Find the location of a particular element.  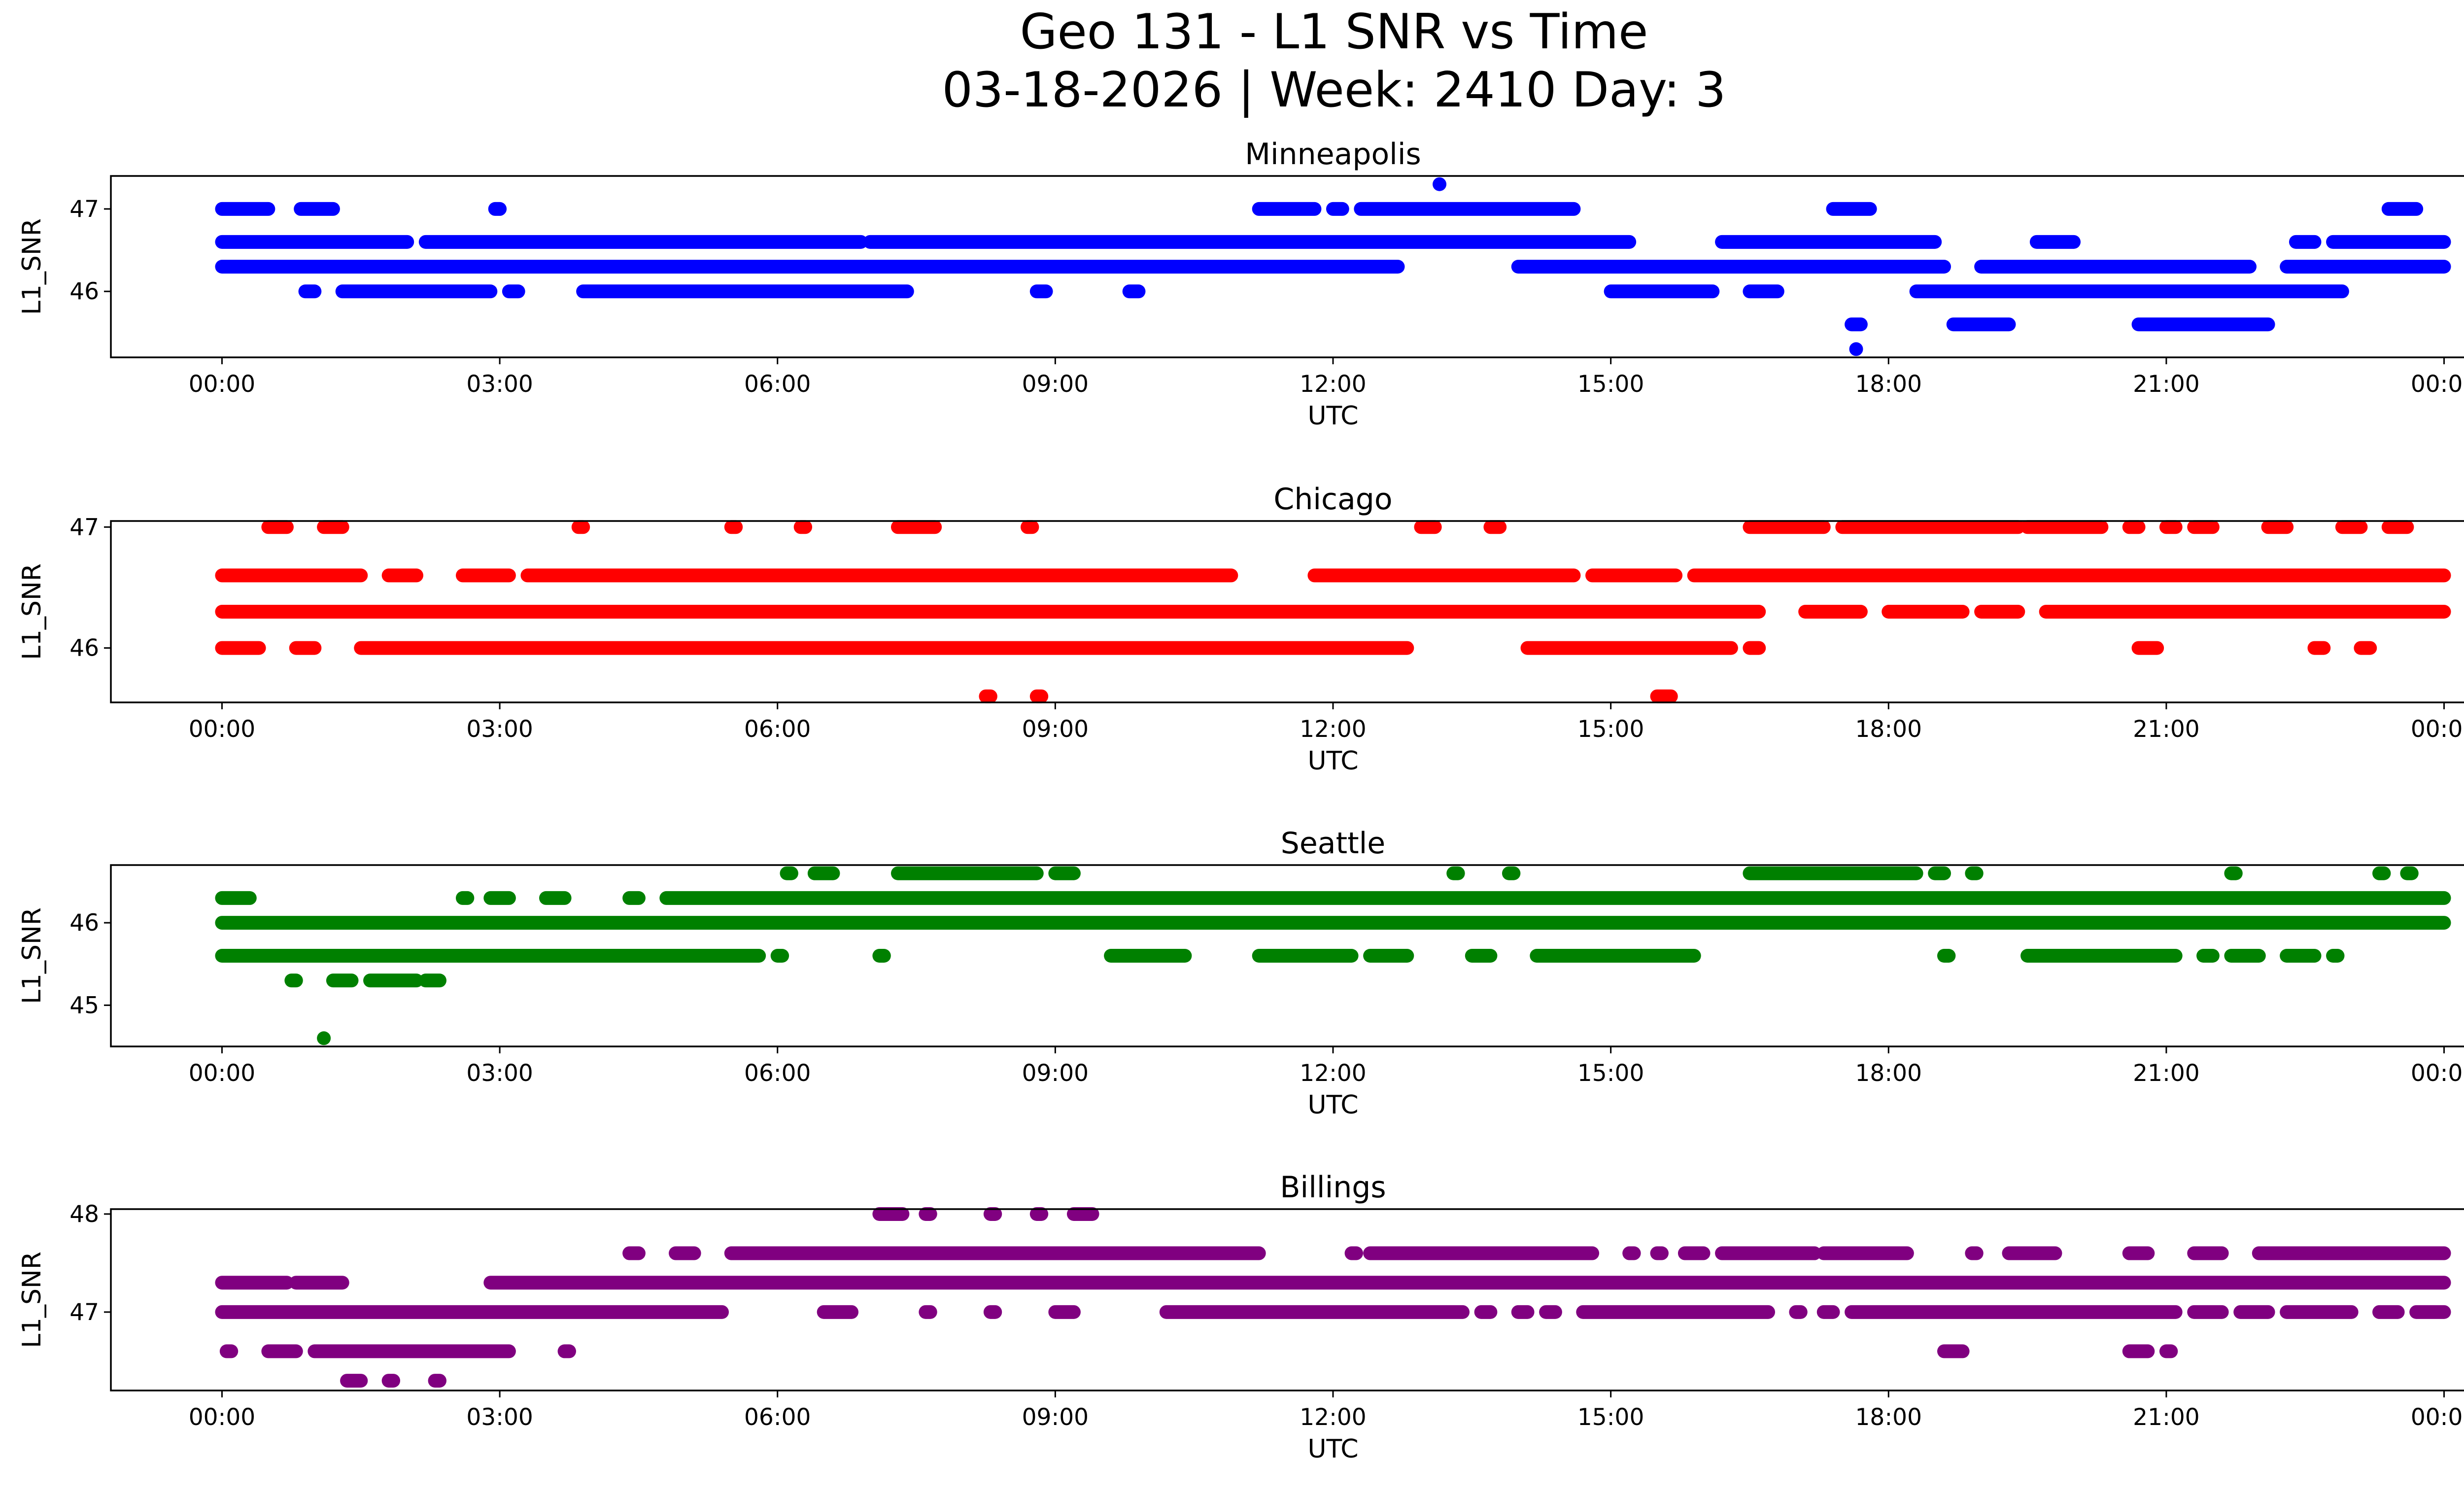

subplot-title: Chicago is located at coordinates (1332, 499).